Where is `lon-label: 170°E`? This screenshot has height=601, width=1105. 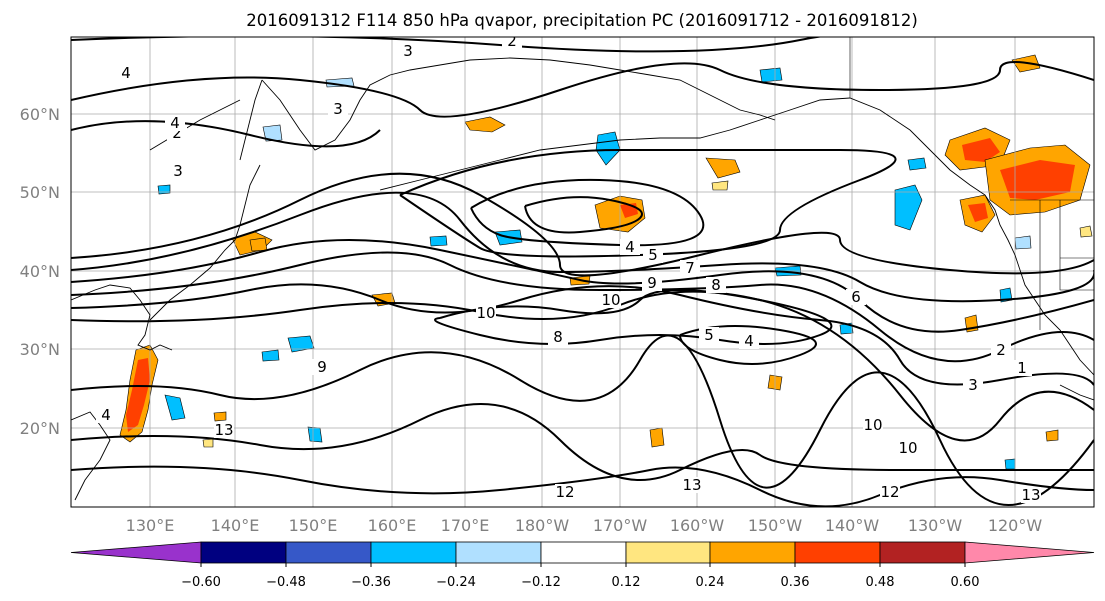 lon-label: 170°E is located at coordinates (465, 525).